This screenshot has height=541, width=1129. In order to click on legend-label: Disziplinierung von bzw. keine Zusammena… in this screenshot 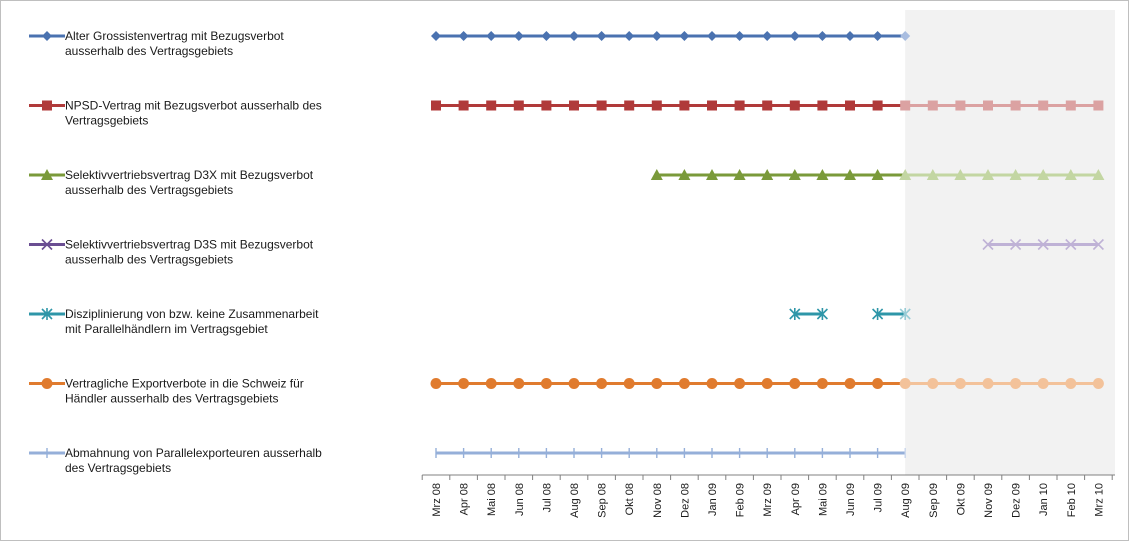, I will do `click(192, 314)`.